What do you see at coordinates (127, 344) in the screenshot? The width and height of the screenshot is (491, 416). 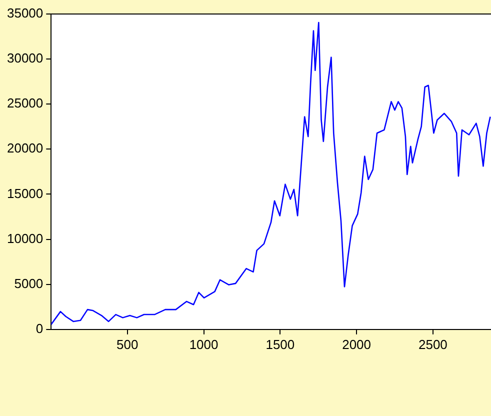 I see `x-tick-label: 500` at bounding box center [127, 344].